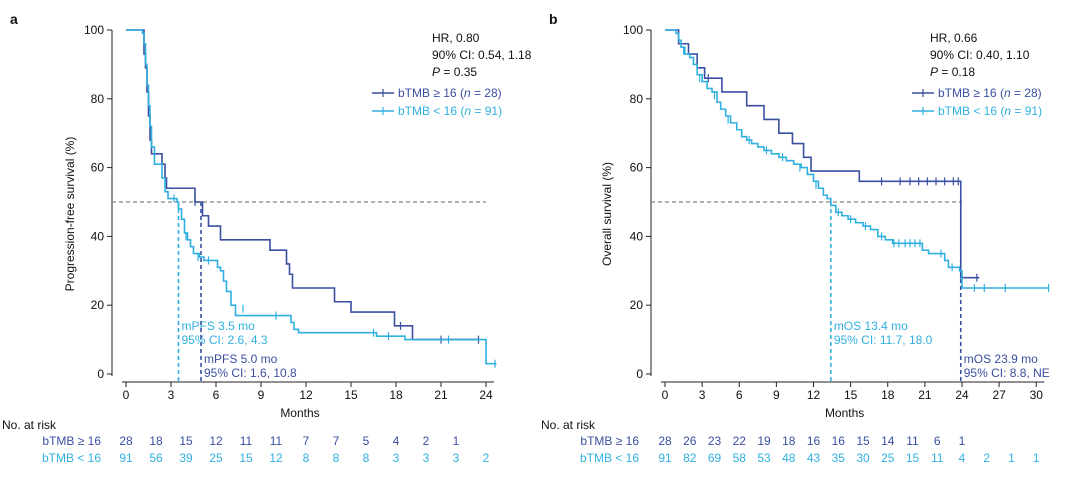  What do you see at coordinates (839, 441) in the screenshot?
I see `risk-count-high: 16` at bounding box center [839, 441].